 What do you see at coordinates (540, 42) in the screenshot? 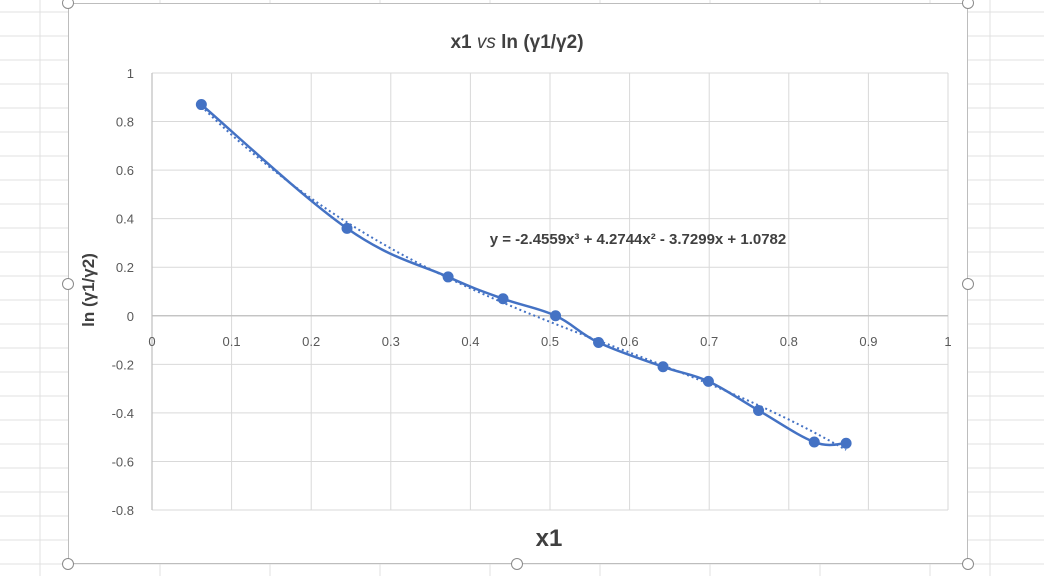
I see `chart-title-suffix: ln (γ1/γ2)` at bounding box center [540, 42].